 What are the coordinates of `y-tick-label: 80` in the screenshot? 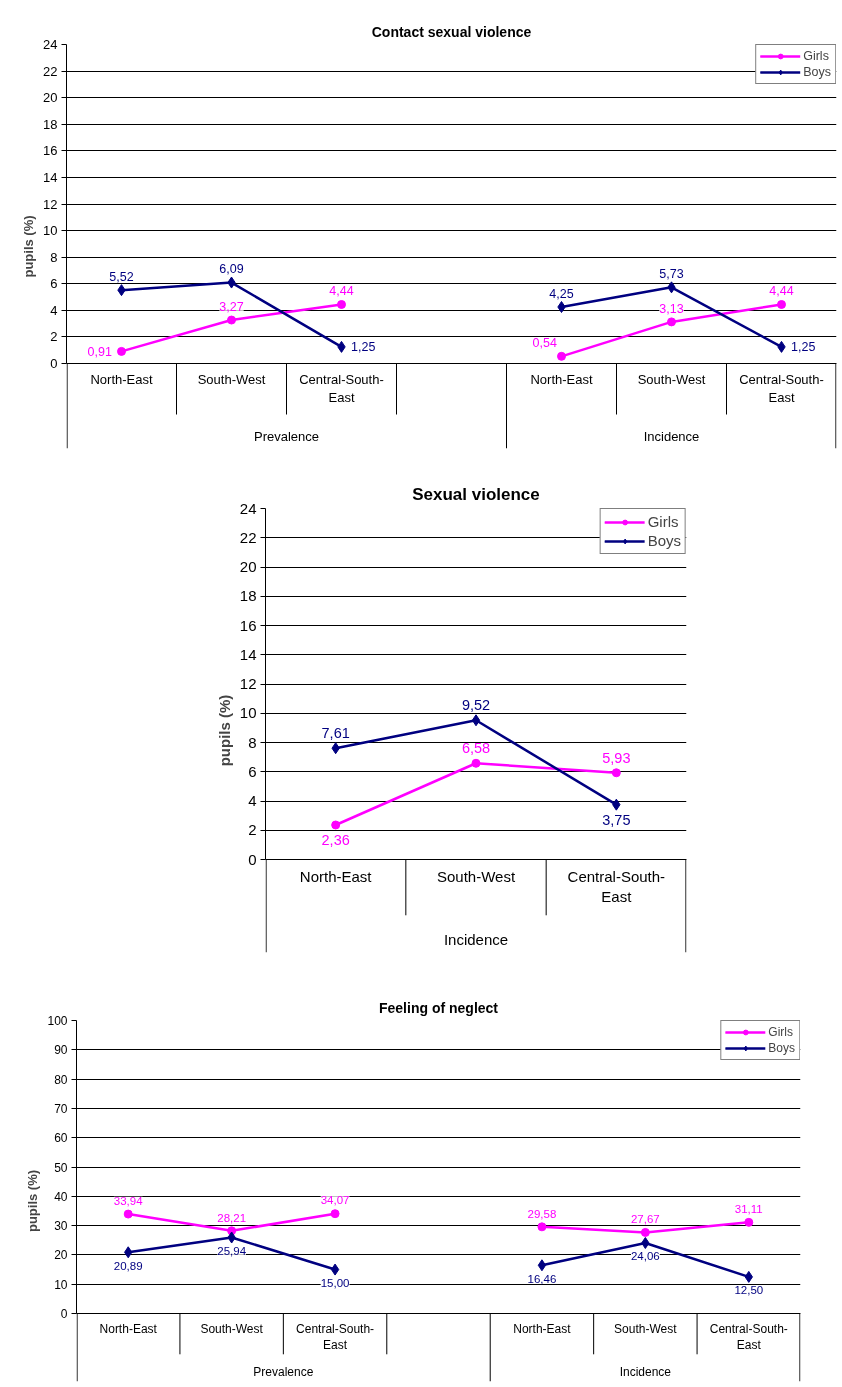 It's located at (61, 1079).